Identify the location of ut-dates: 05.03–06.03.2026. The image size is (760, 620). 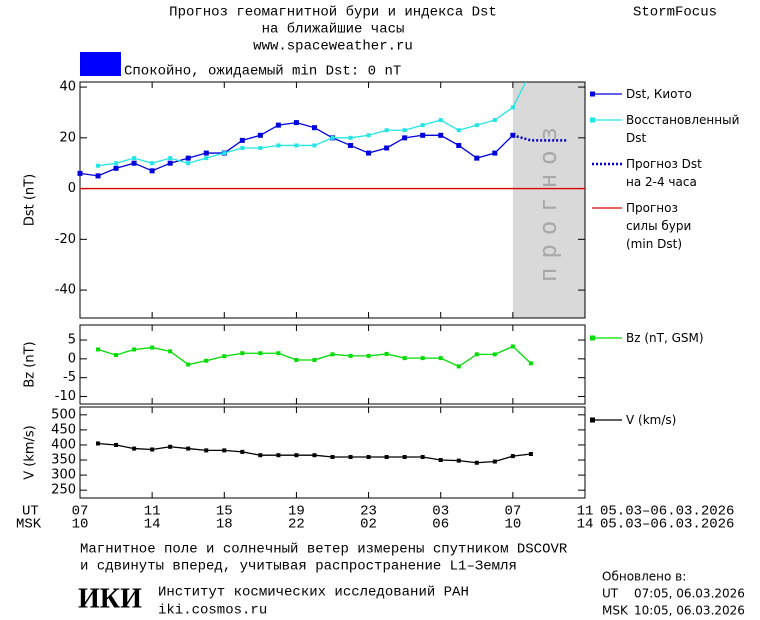
(667, 512).